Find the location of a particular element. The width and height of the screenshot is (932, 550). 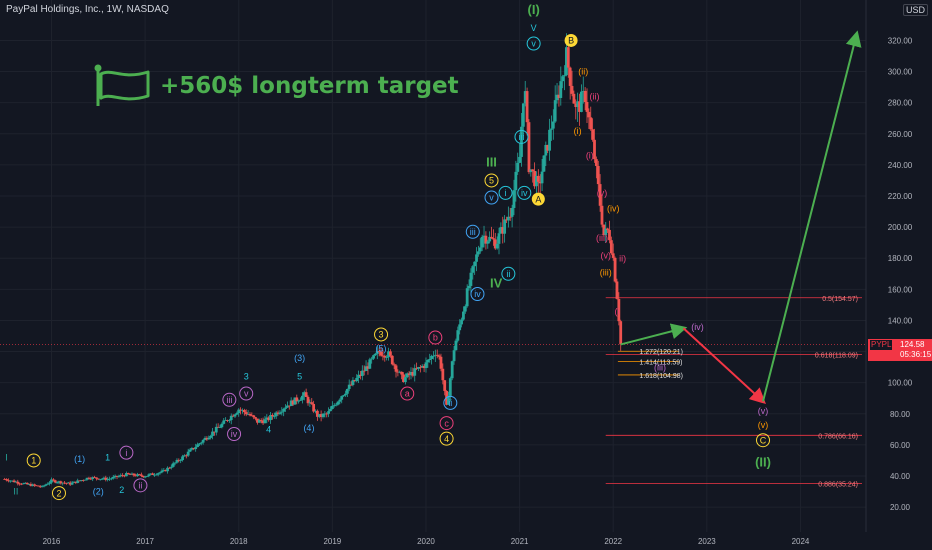

wave-circle-filled is located at coordinates (571, 40).